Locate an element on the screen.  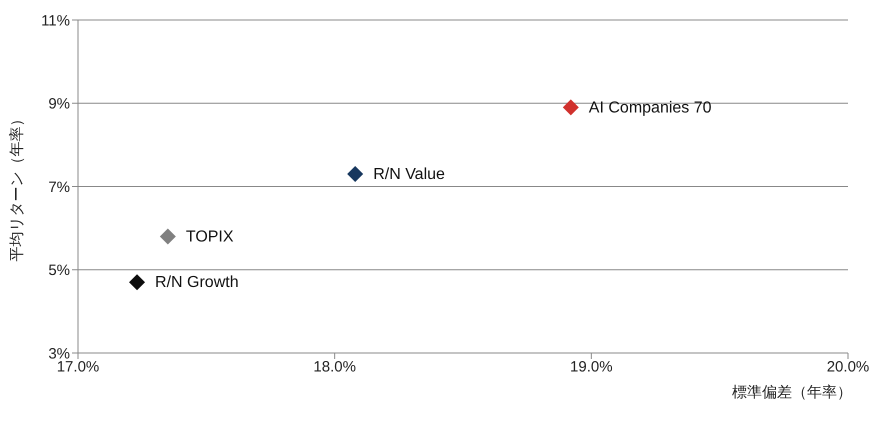
series-label: TOPIX is located at coordinates (210, 237).